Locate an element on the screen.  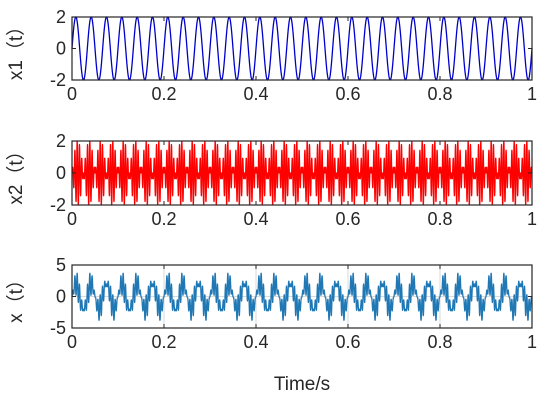
y-axis-label: x1（t） is located at coordinates (16, 48).